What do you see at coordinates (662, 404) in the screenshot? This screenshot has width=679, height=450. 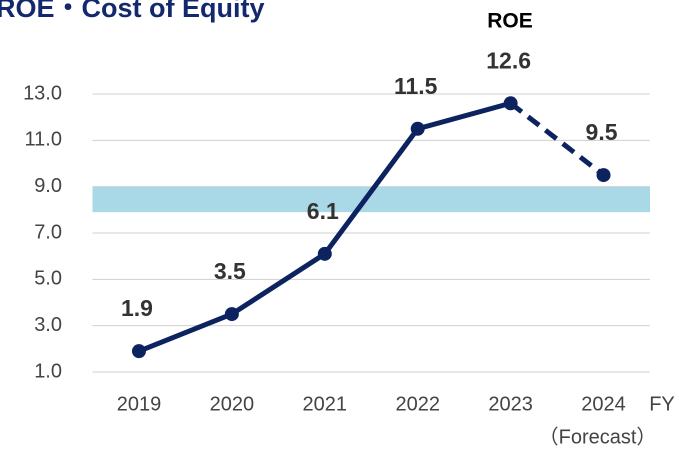 I see `x-unit: FY` at bounding box center [662, 404].